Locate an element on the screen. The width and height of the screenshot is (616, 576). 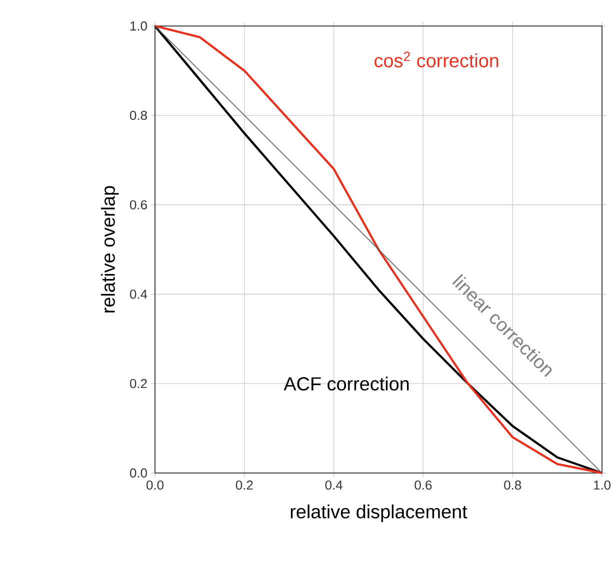
x-tick-label: 0.0 is located at coordinates (155, 485).